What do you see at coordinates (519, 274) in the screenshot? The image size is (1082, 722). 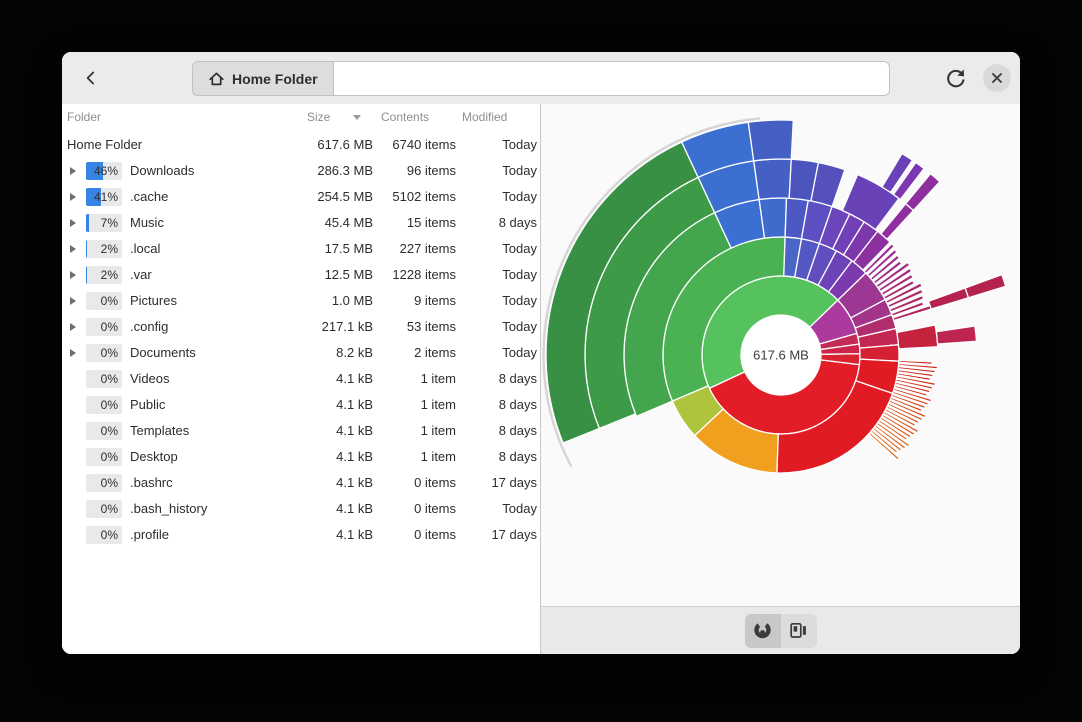 I see `folder-modified: Today` at bounding box center [519, 274].